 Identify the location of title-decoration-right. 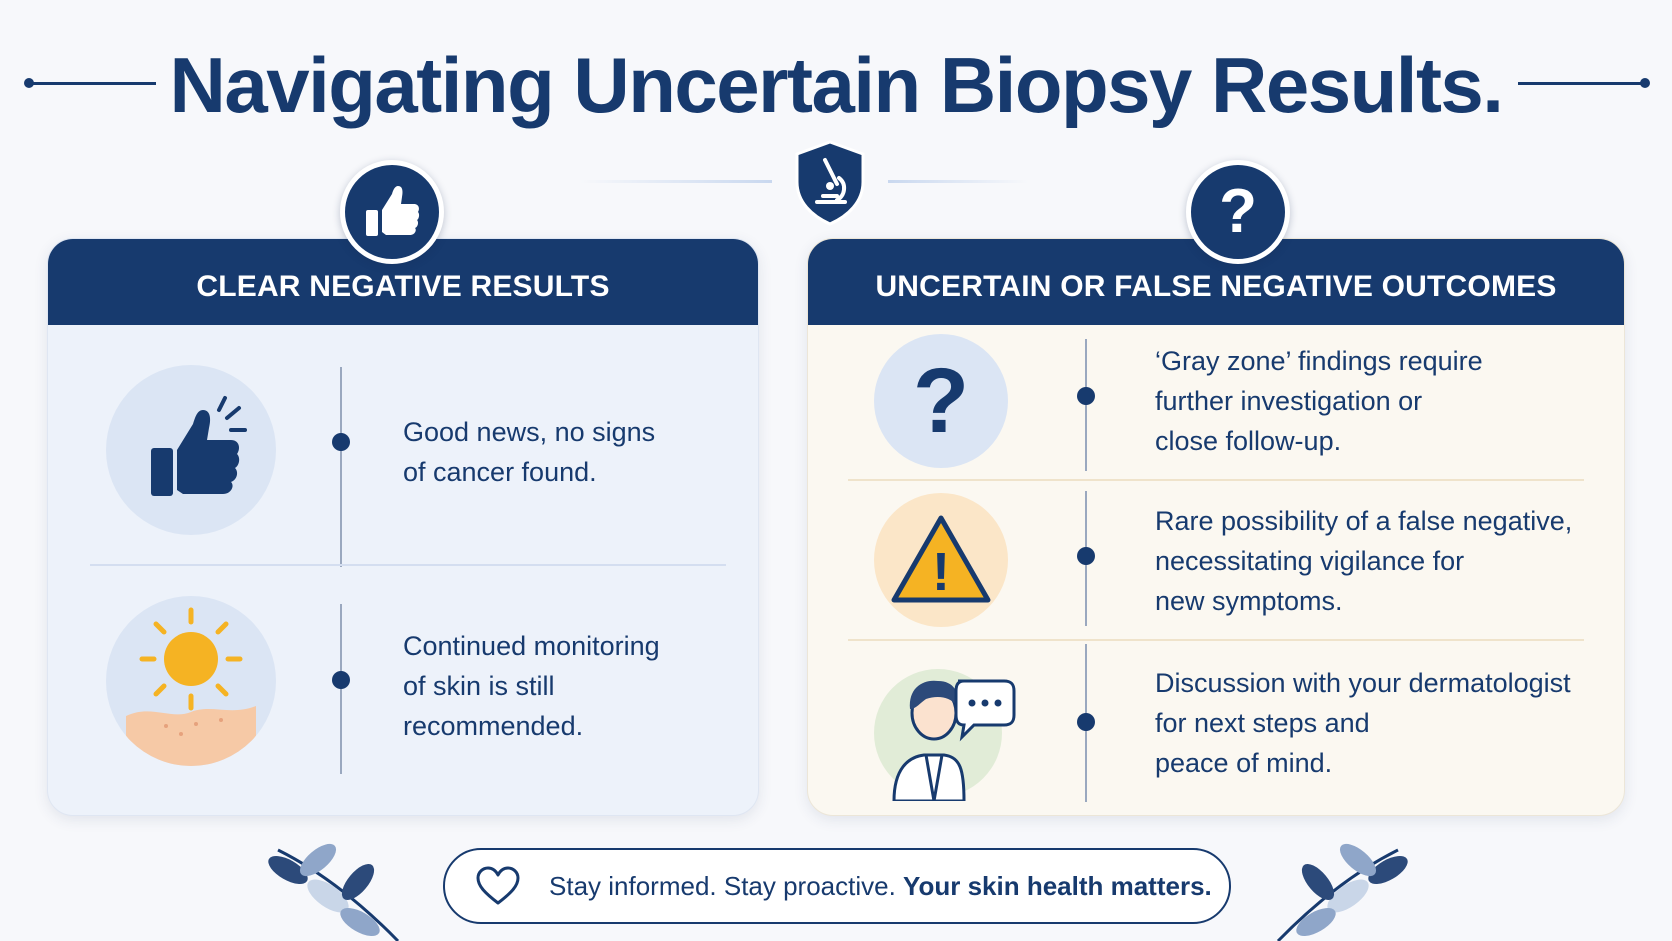
(1584, 83).